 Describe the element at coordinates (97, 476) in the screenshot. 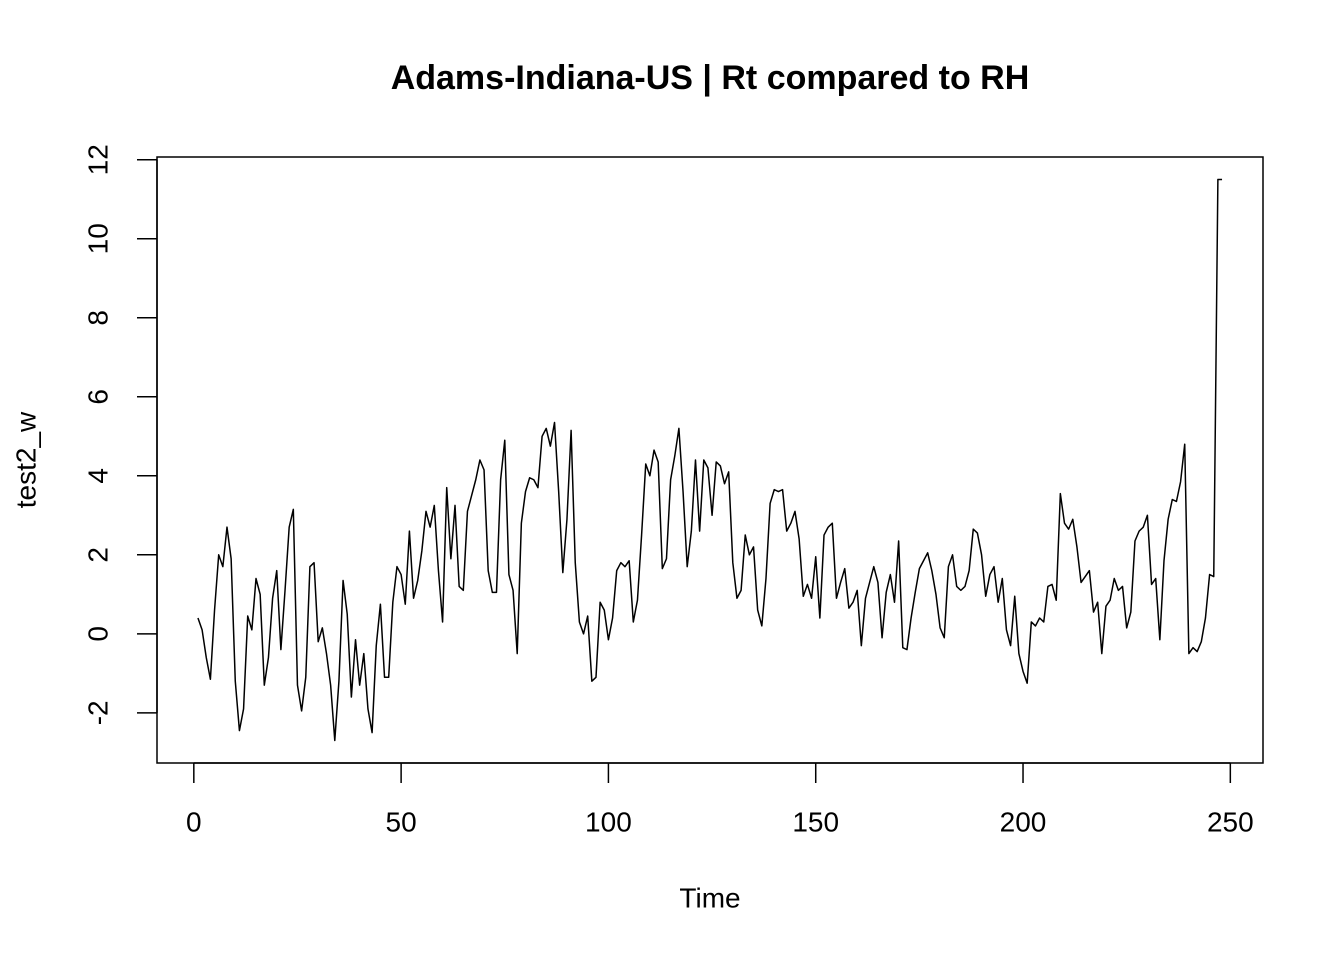

I see `y-tick-label: 4` at that location.